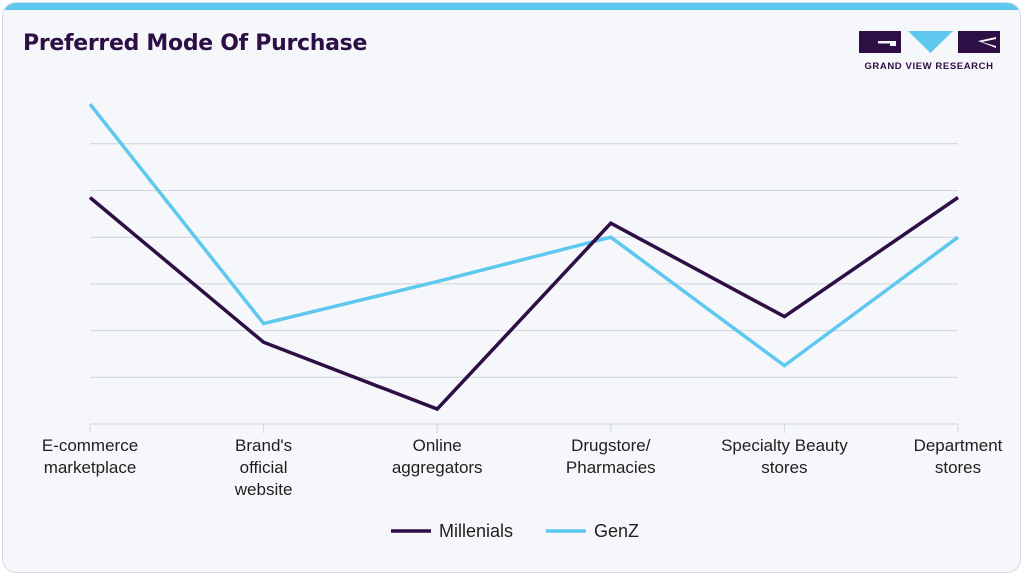 The height and width of the screenshot is (577, 1025). I want to click on x-tick-label-line: official, so click(264, 467).